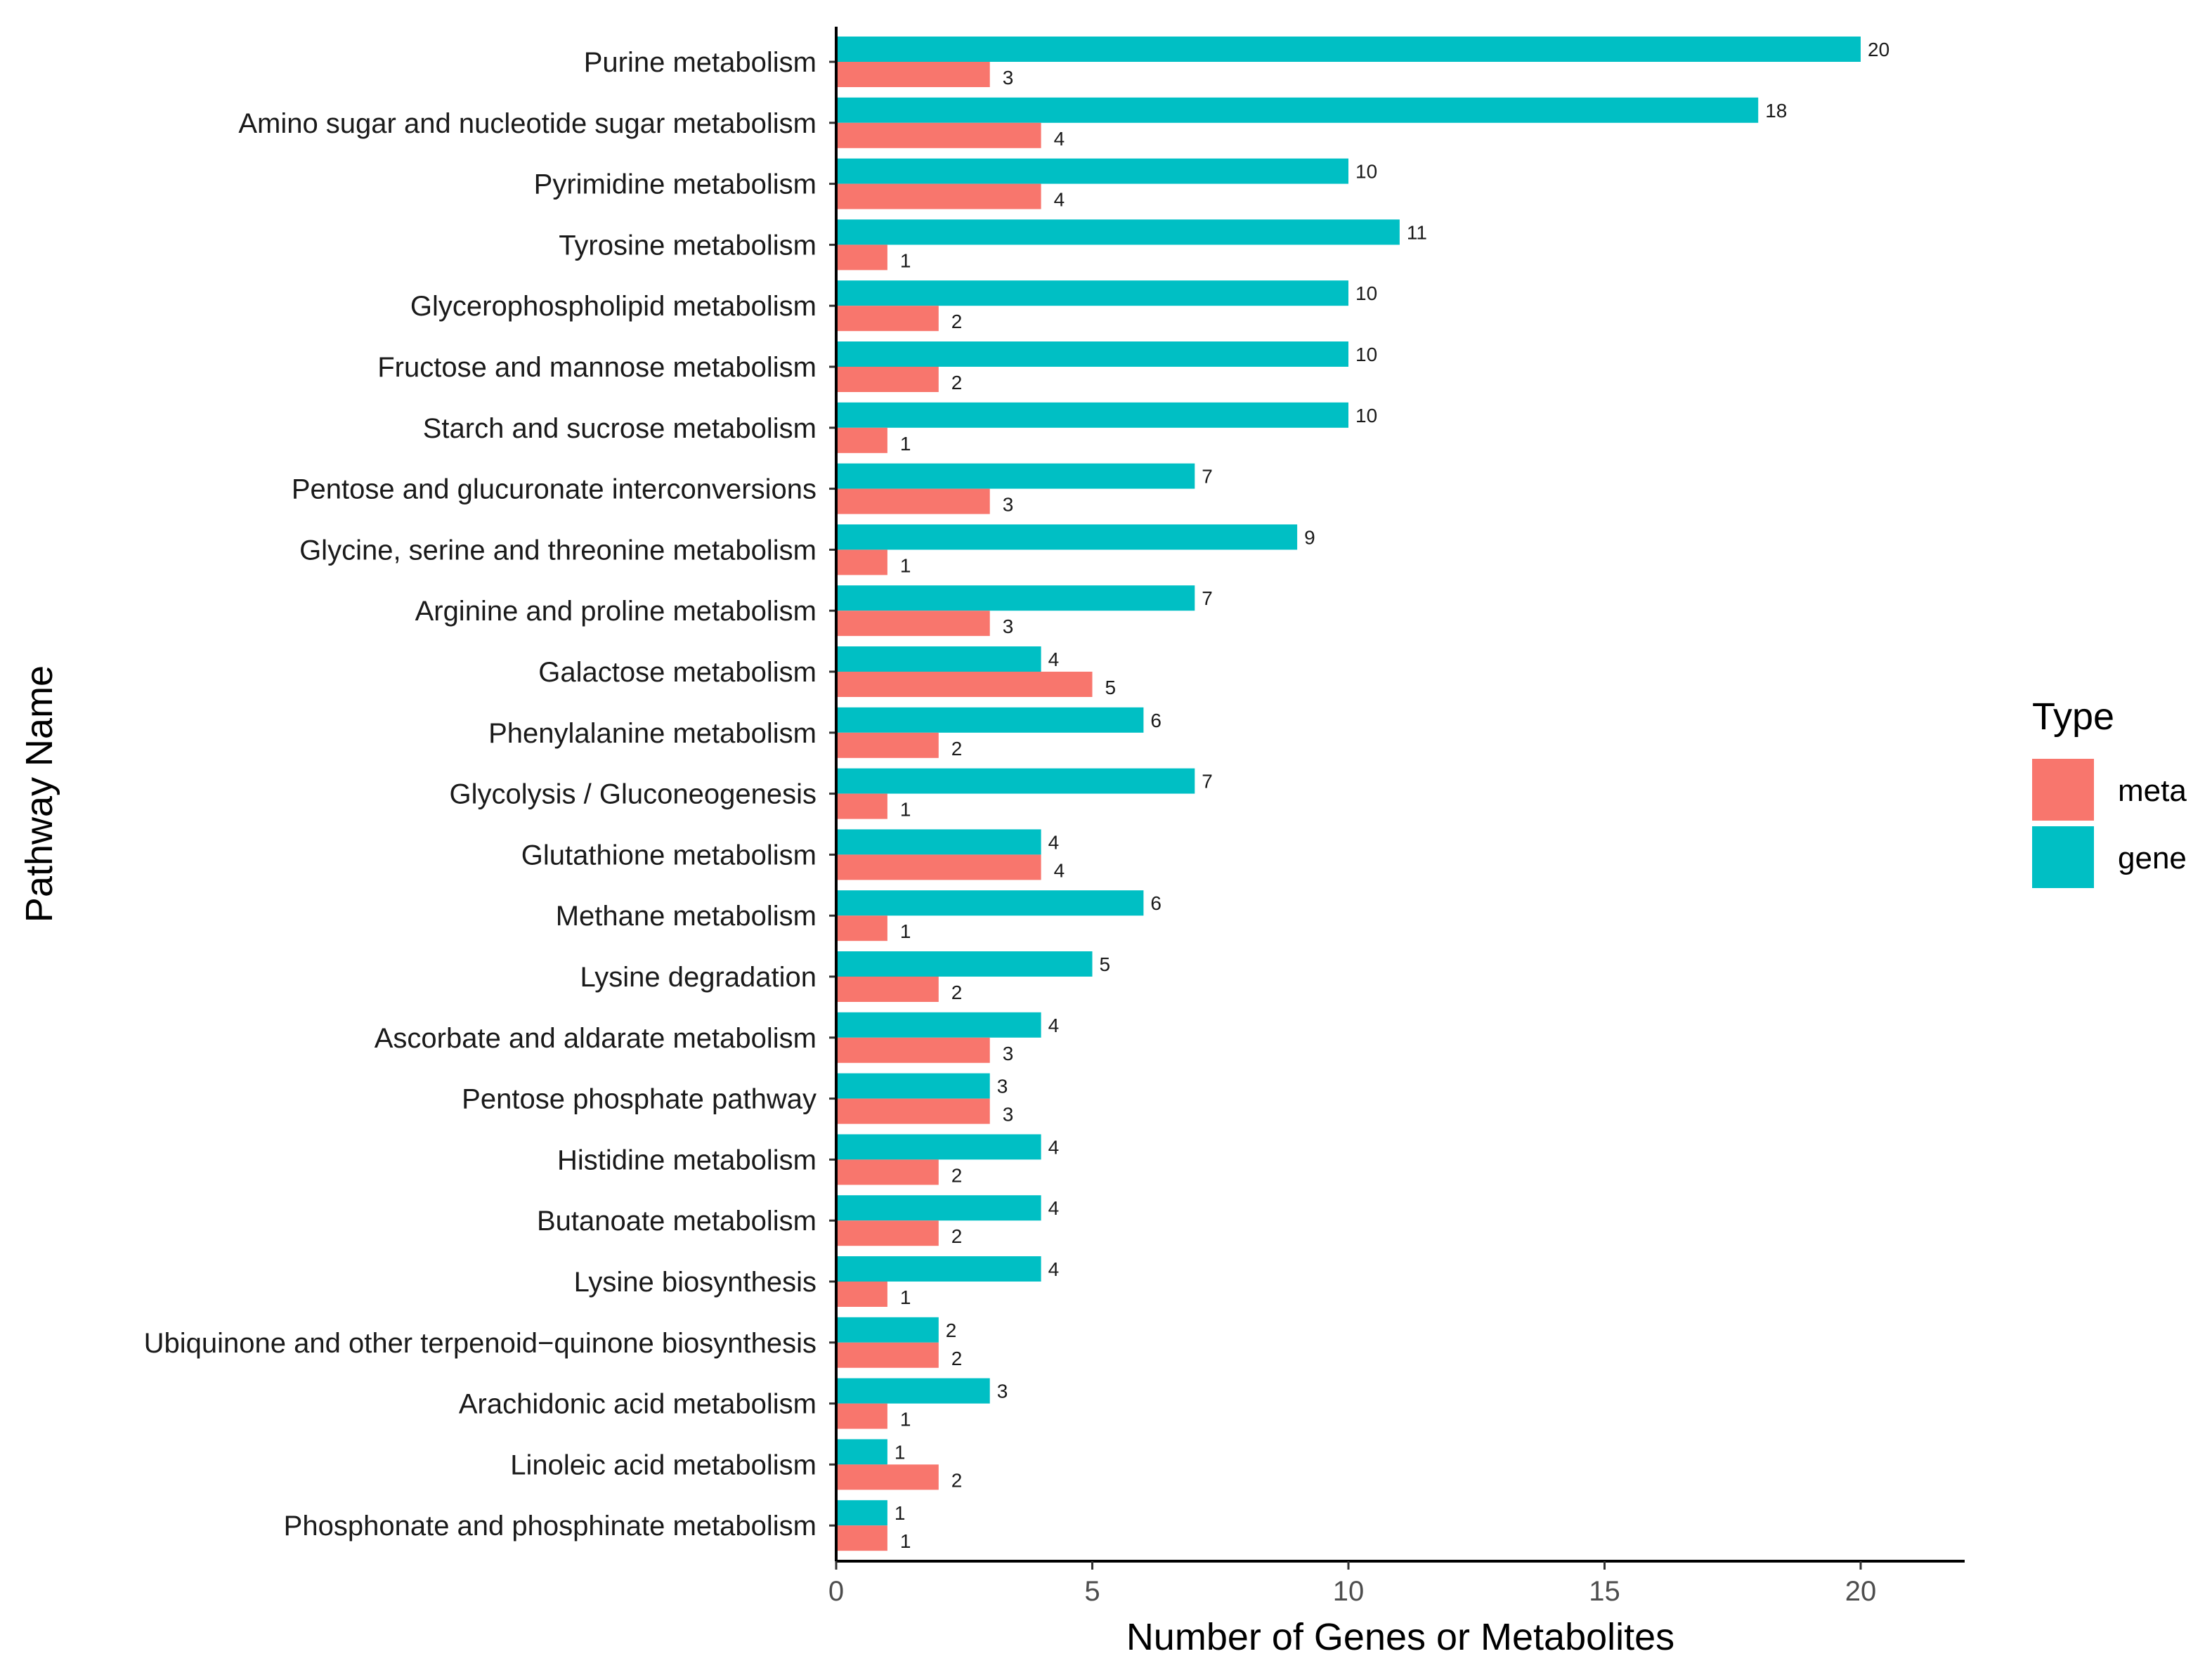 The height and width of the screenshot is (1675, 2212). Describe the element at coordinates (1400, 1637) in the screenshot. I see `x-axis-title: Number of Genes or Metabolites` at that location.